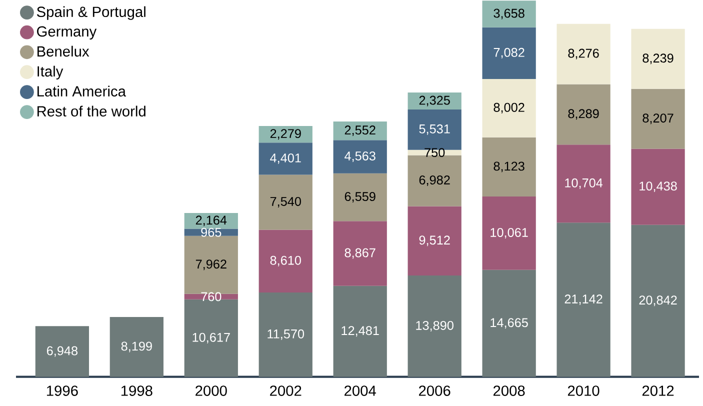 This screenshot has width=703, height=406. Describe the element at coordinates (211, 297) in the screenshot. I see `data-label: 760` at that location.